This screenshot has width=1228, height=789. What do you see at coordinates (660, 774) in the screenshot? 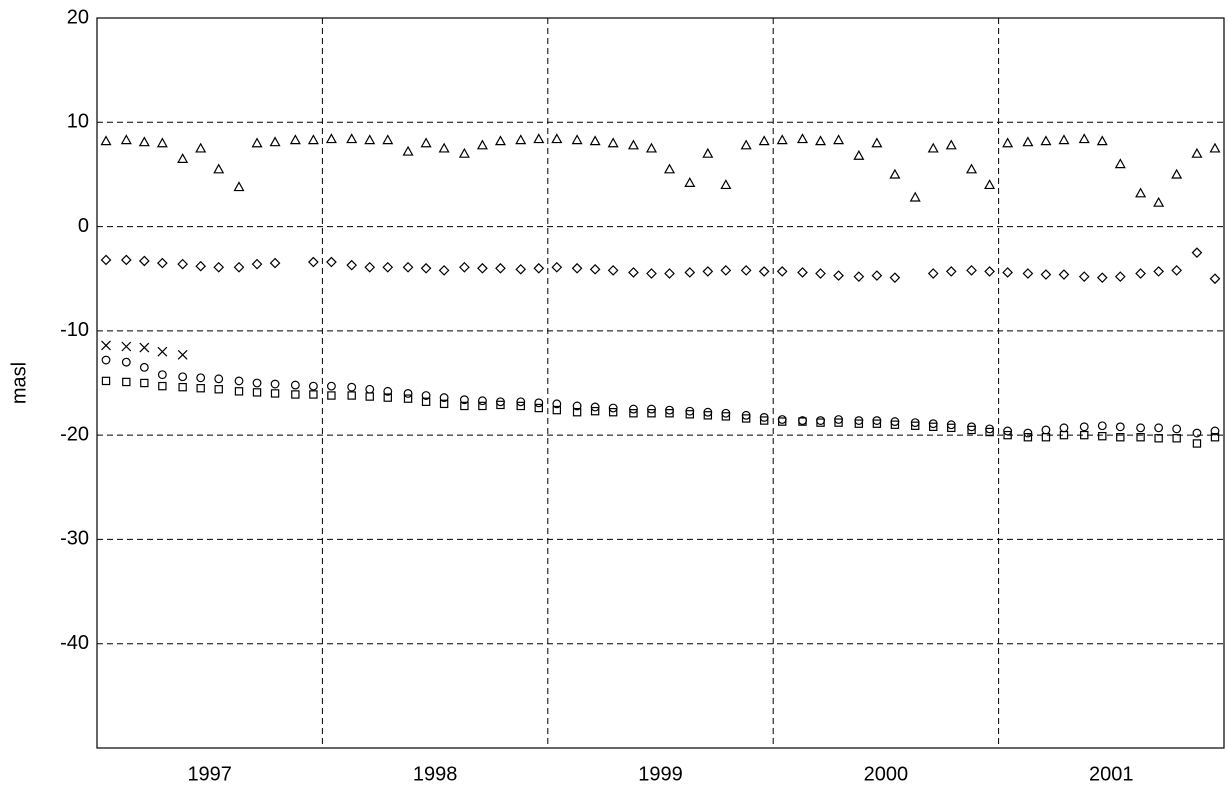
I see `x-tick-label: 1999` at bounding box center [660, 774].